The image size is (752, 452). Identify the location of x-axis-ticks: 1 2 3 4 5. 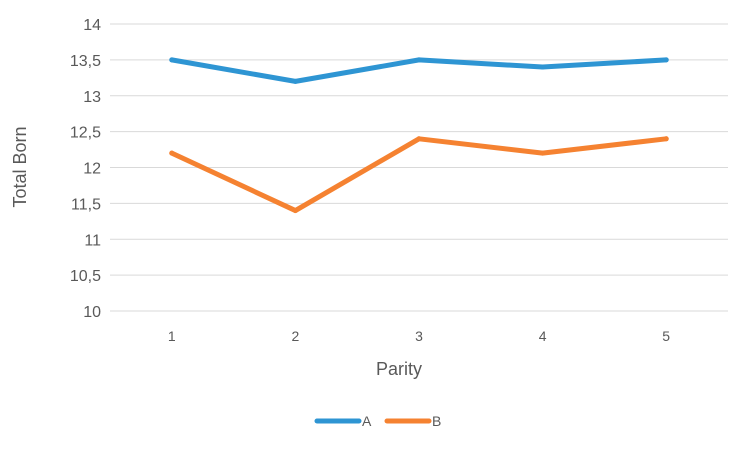
(419, 336).